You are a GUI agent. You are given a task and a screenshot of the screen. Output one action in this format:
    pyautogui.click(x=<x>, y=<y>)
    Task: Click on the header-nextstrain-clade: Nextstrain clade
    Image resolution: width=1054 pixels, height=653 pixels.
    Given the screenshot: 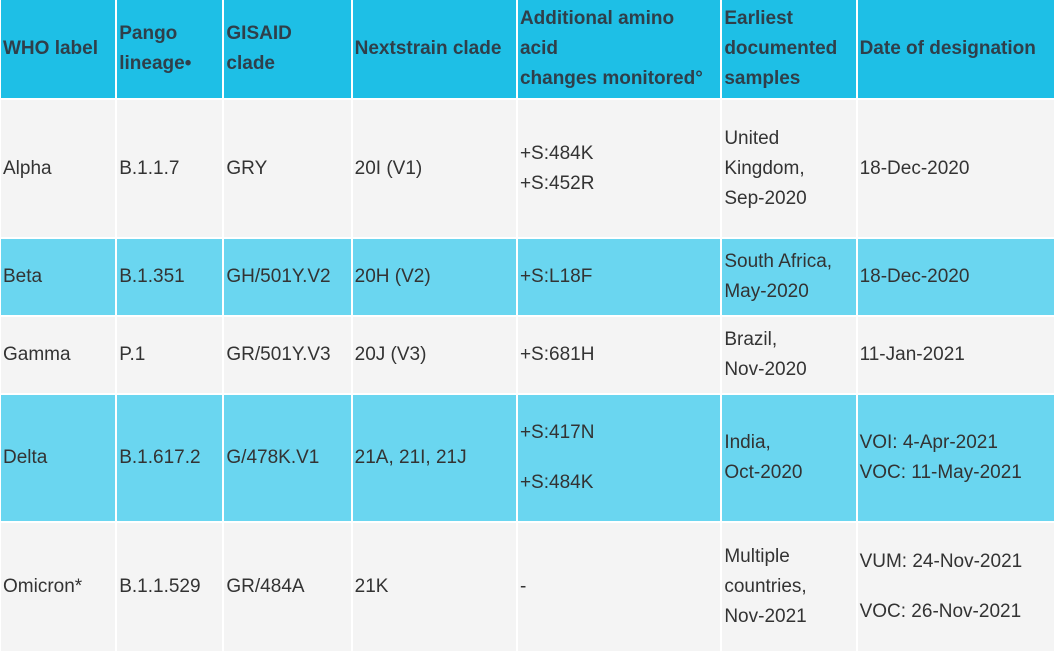 What is the action you would take?
    pyautogui.click(x=434, y=49)
    